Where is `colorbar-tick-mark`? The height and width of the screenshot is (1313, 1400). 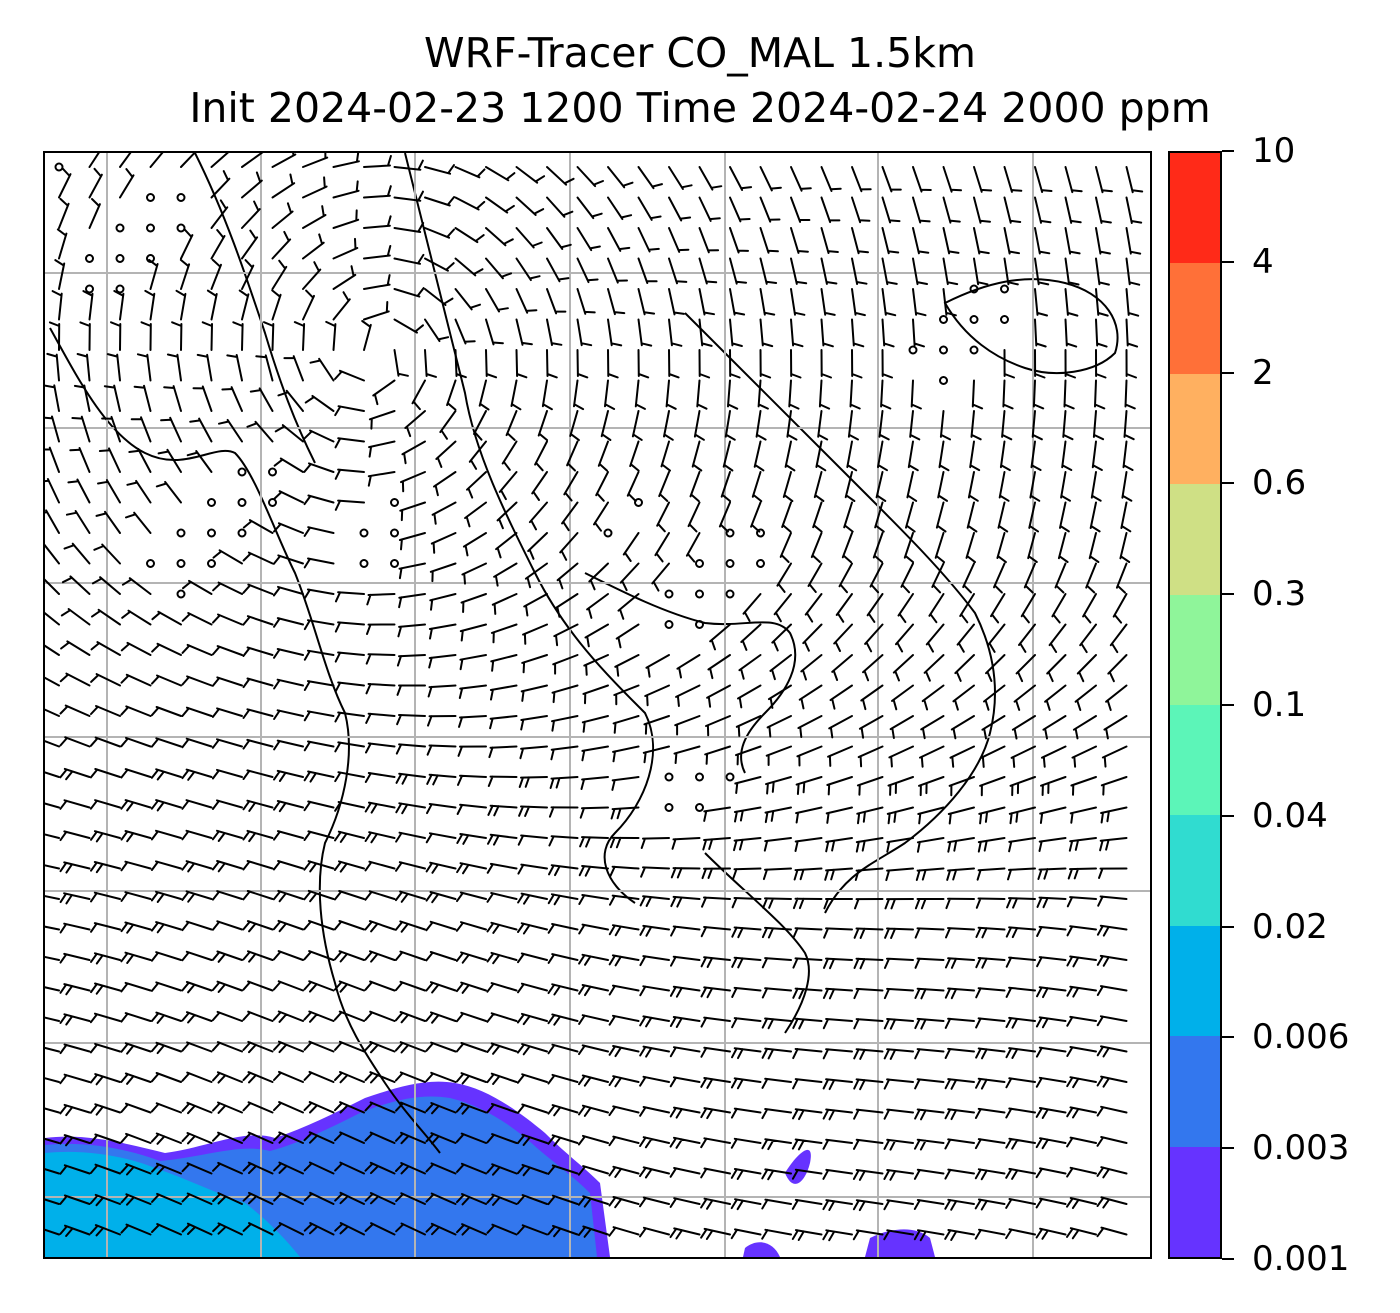
colorbar-tick-mark is located at coordinates (1228, 705).